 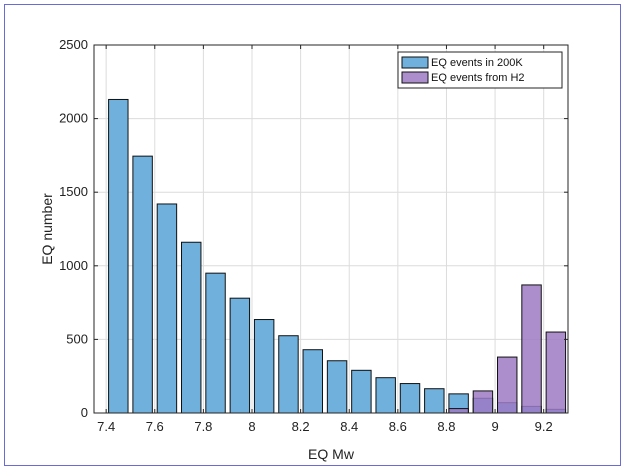 What do you see at coordinates (544, 426) in the screenshot?
I see `x-tick-label: 9.2` at bounding box center [544, 426].